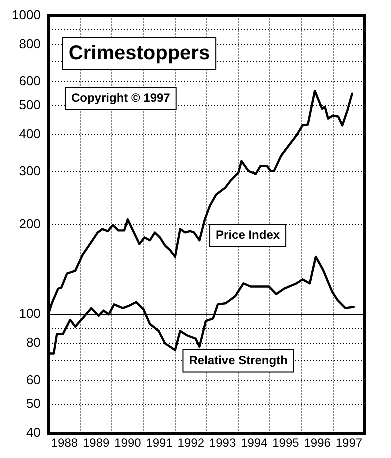 The width and height of the screenshot is (391, 458). I want to click on y-tick-label: 500, so click(30, 104).